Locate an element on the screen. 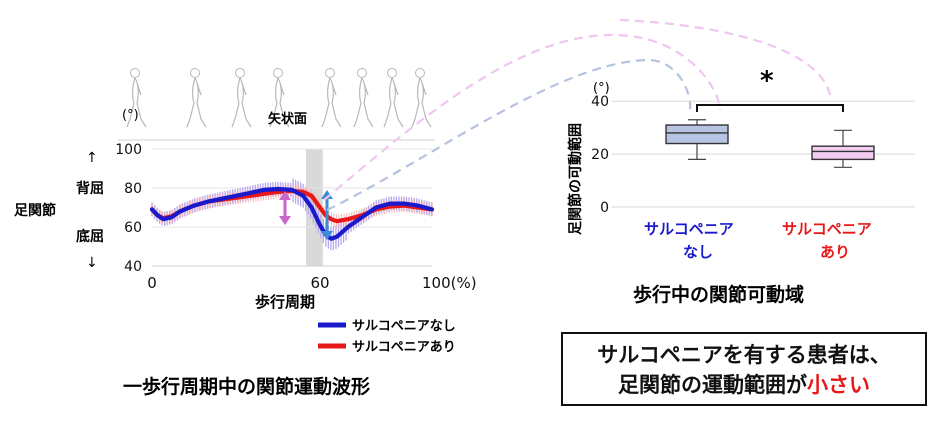 This screenshot has height=445, width=941. conclusion-line1: サルコペニアを有する患者は、 is located at coordinates (744, 355).